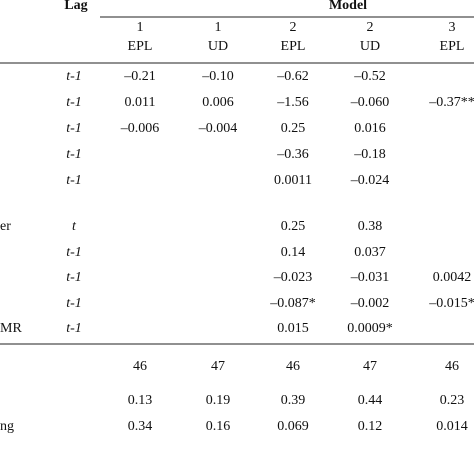 This screenshot has width=474, height=474. I want to click on cell: 0.34, so click(140, 426).